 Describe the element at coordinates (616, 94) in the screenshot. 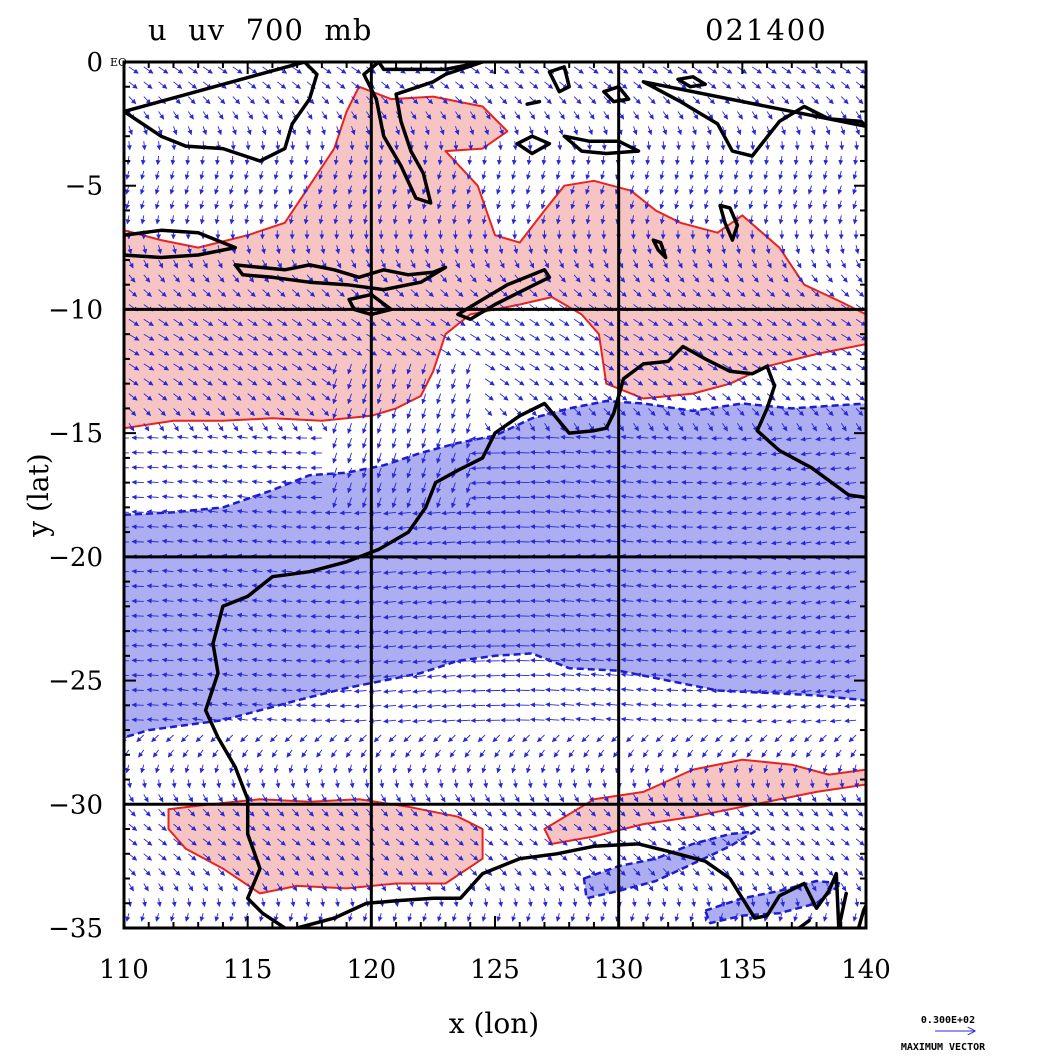

I see `coastline-island-misool` at that location.